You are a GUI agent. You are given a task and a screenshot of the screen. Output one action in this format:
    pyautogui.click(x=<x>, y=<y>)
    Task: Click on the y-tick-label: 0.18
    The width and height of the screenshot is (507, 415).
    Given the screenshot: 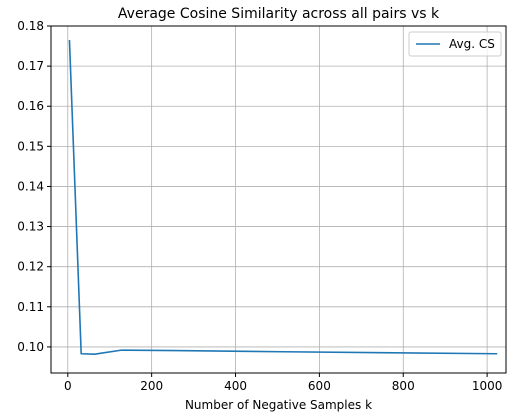 What is the action you would take?
    pyautogui.click(x=30, y=26)
    